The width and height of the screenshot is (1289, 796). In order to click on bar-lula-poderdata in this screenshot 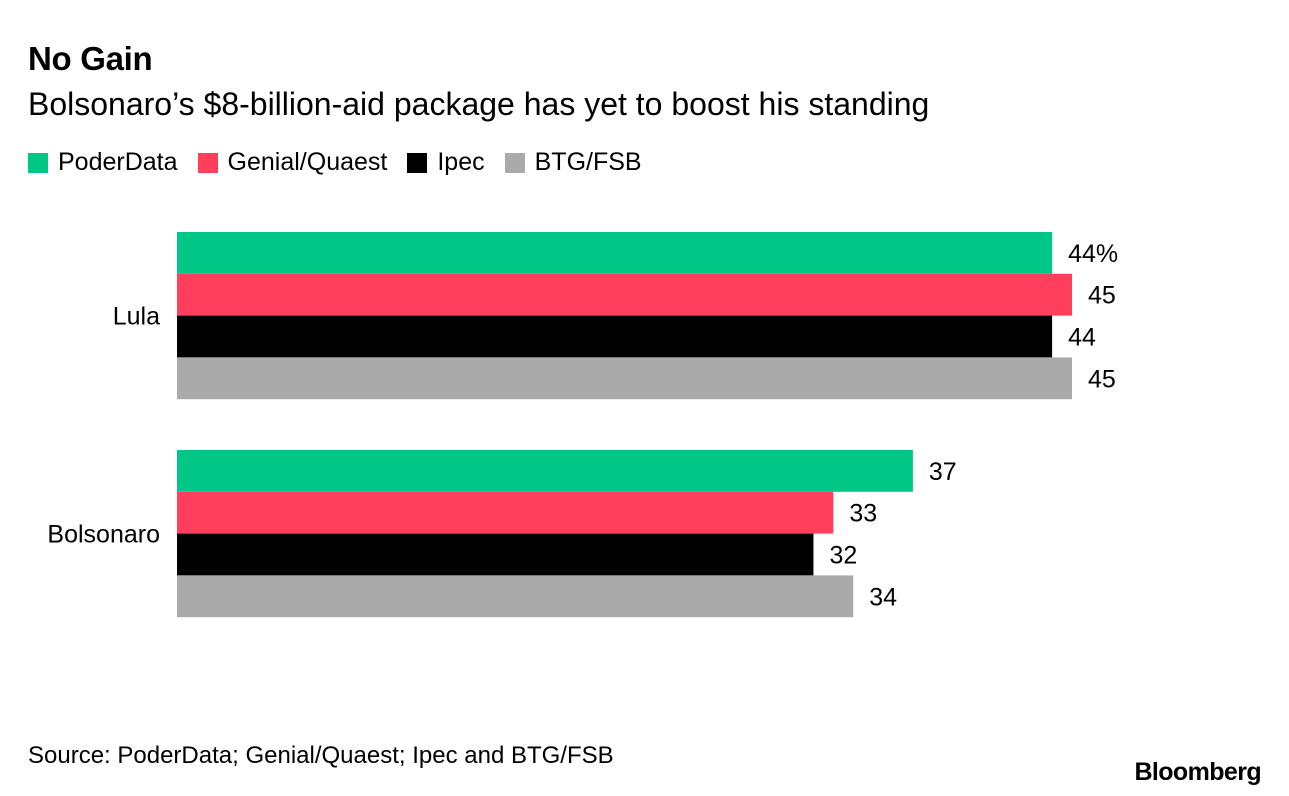, I will do `click(615, 253)`.